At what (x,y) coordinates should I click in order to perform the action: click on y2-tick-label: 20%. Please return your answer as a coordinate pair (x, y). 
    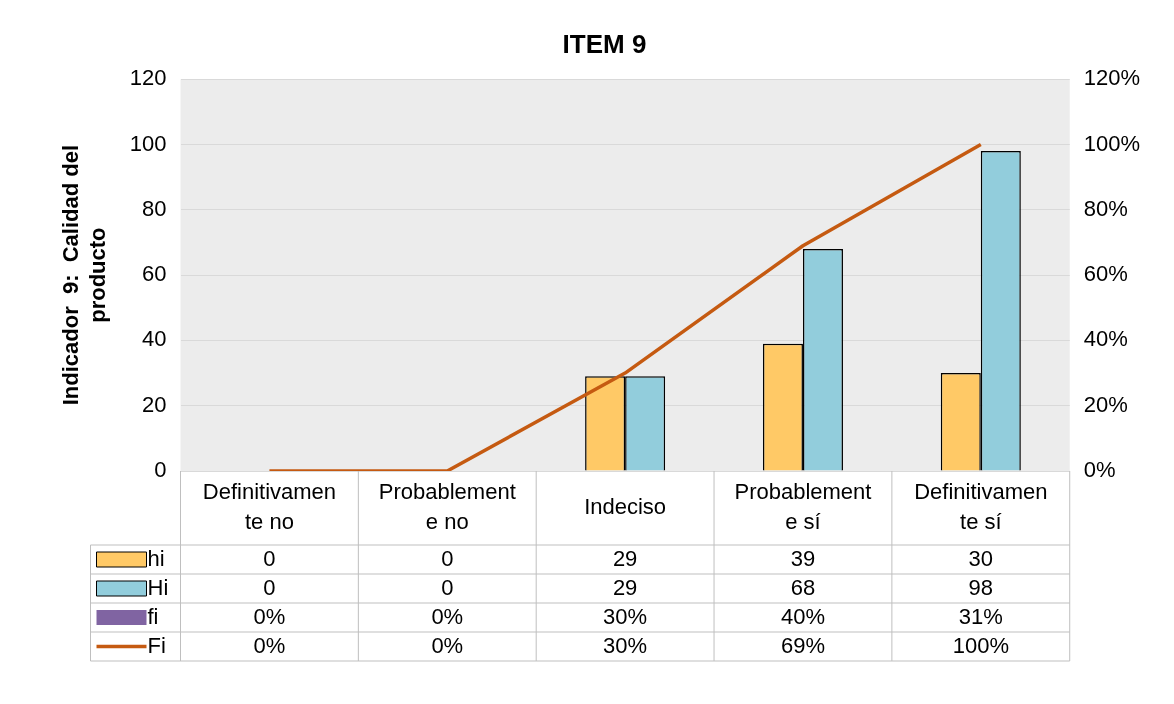
    Looking at the image, I should click on (1105, 404).